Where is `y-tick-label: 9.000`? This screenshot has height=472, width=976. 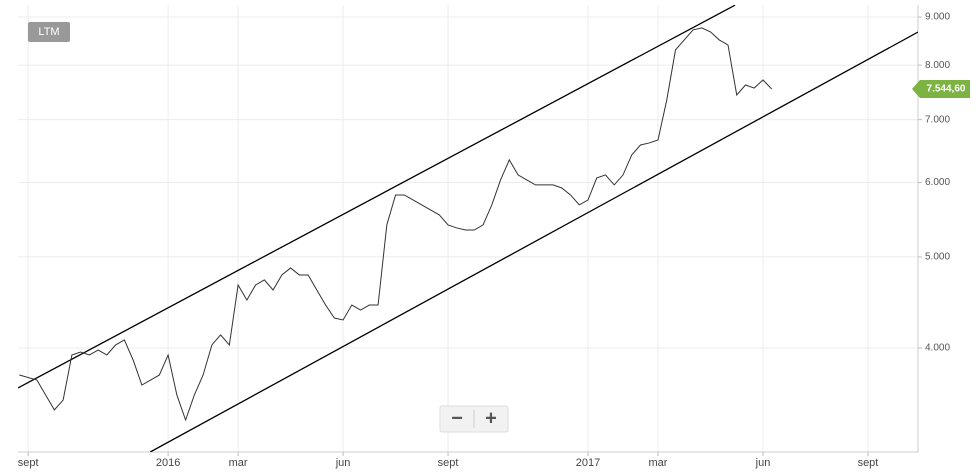
y-tick-label: 9.000 is located at coordinates (937, 17).